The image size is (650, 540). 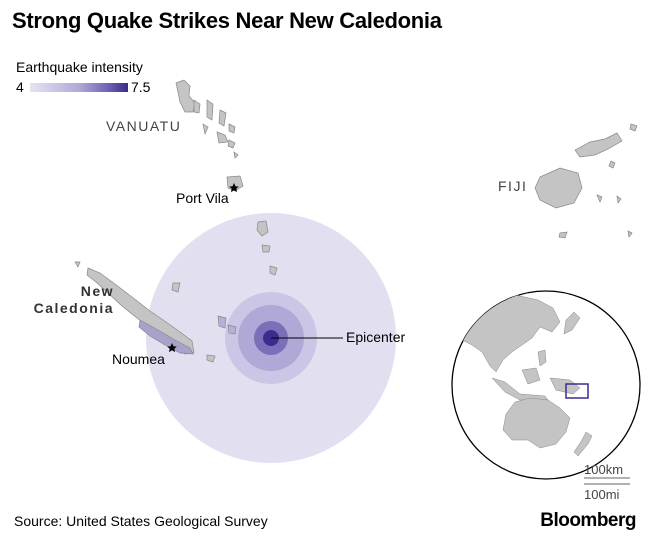 What do you see at coordinates (166, 337) in the screenshot?
I see `new-caledonia-southern-region` at bounding box center [166, 337].